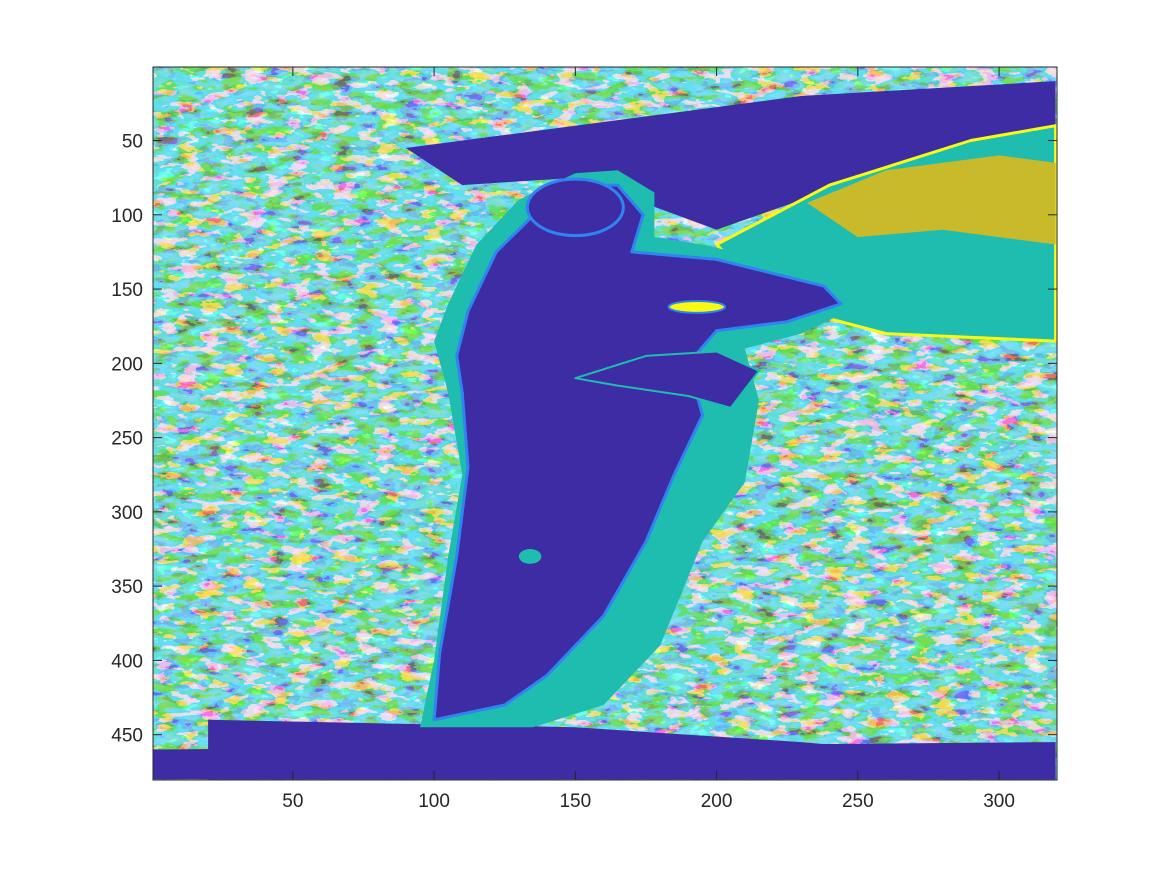  I want to click on y-tick-label: 300, so click(127, 513).